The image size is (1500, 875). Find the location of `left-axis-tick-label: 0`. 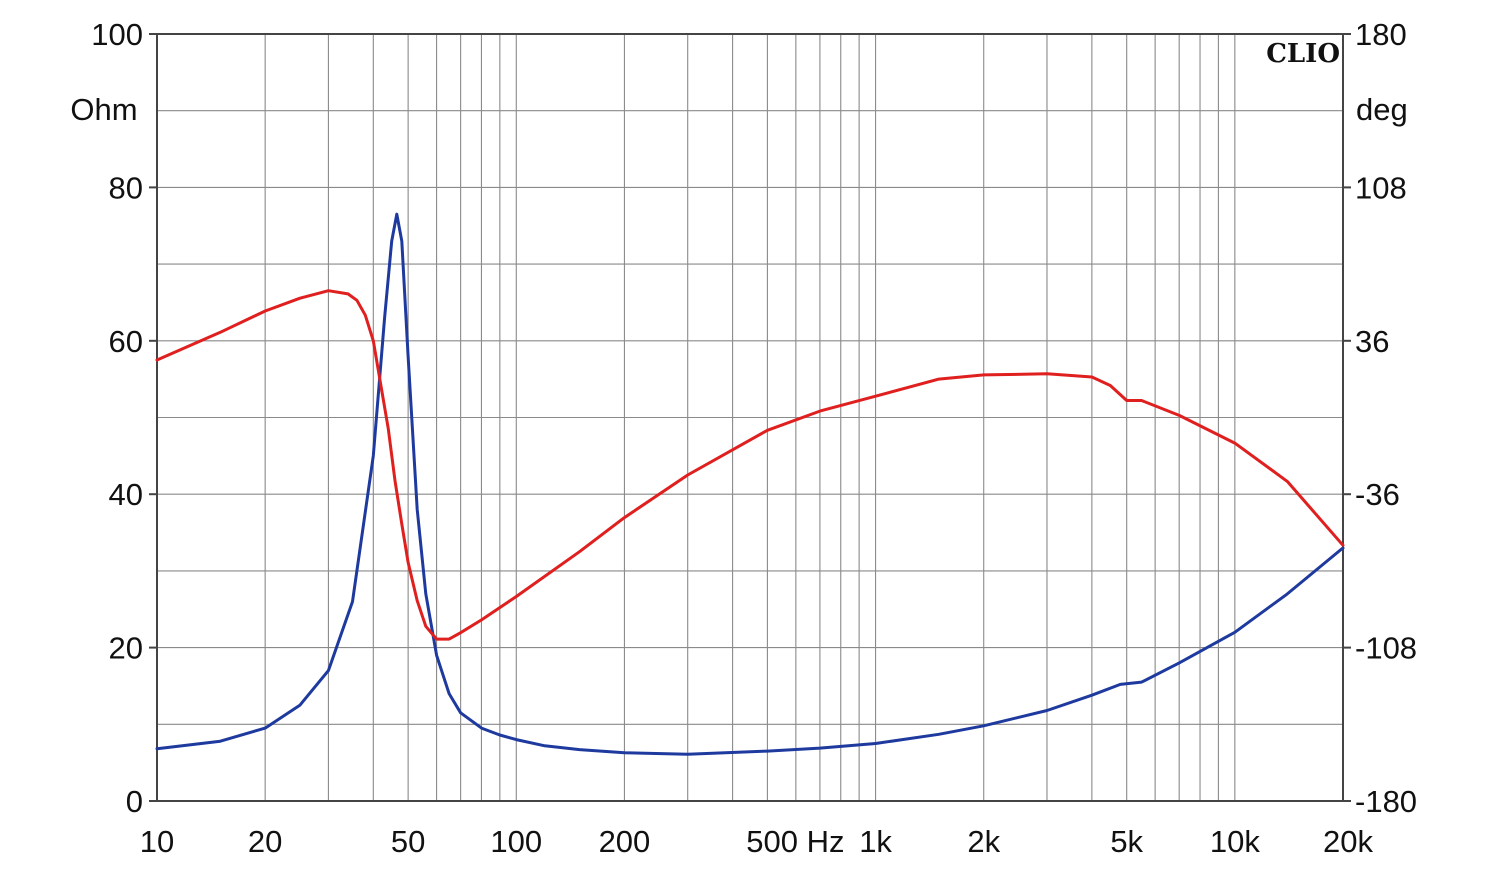

left-axis-tick-label: 0 is located at coordinates (134, 801).